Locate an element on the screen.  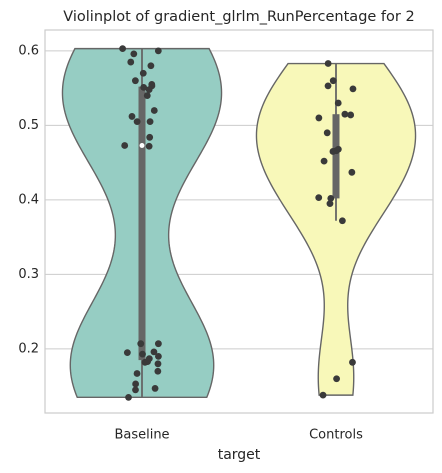
x-tick-label: Baseline is located at coordinates (141, 435).